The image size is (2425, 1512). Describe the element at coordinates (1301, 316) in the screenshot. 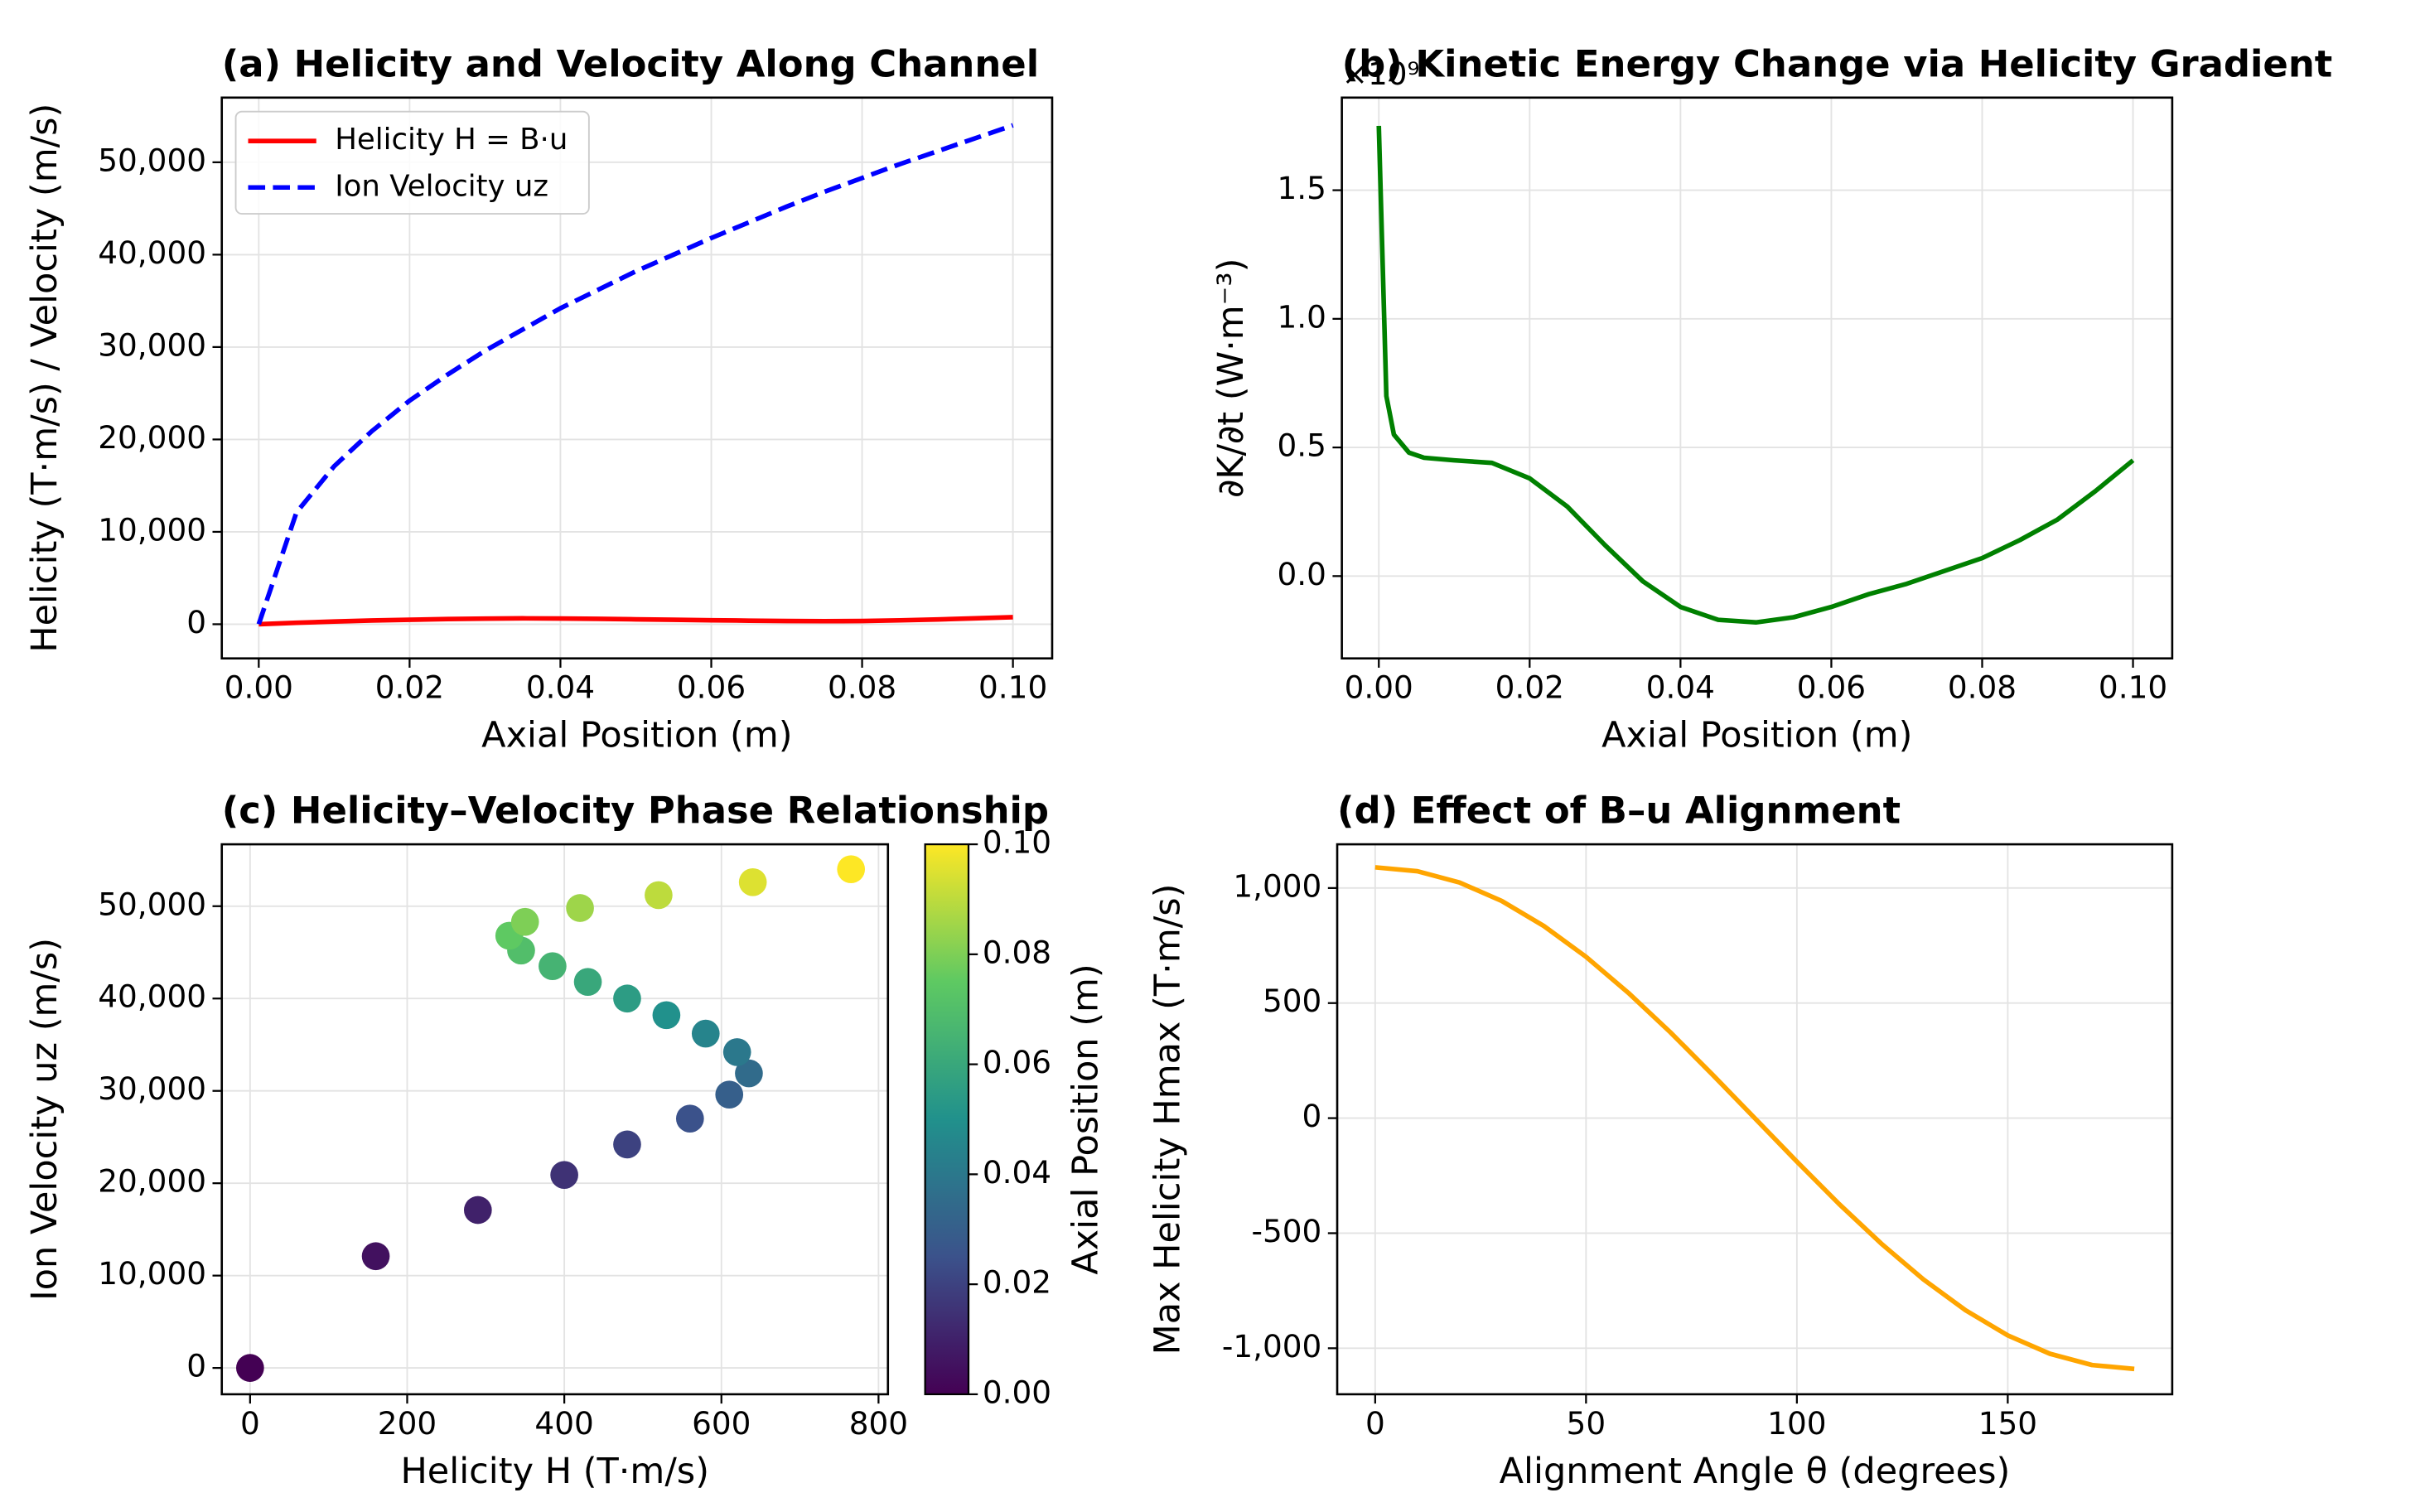

I see `y-tick-label: 1.0` at that location.